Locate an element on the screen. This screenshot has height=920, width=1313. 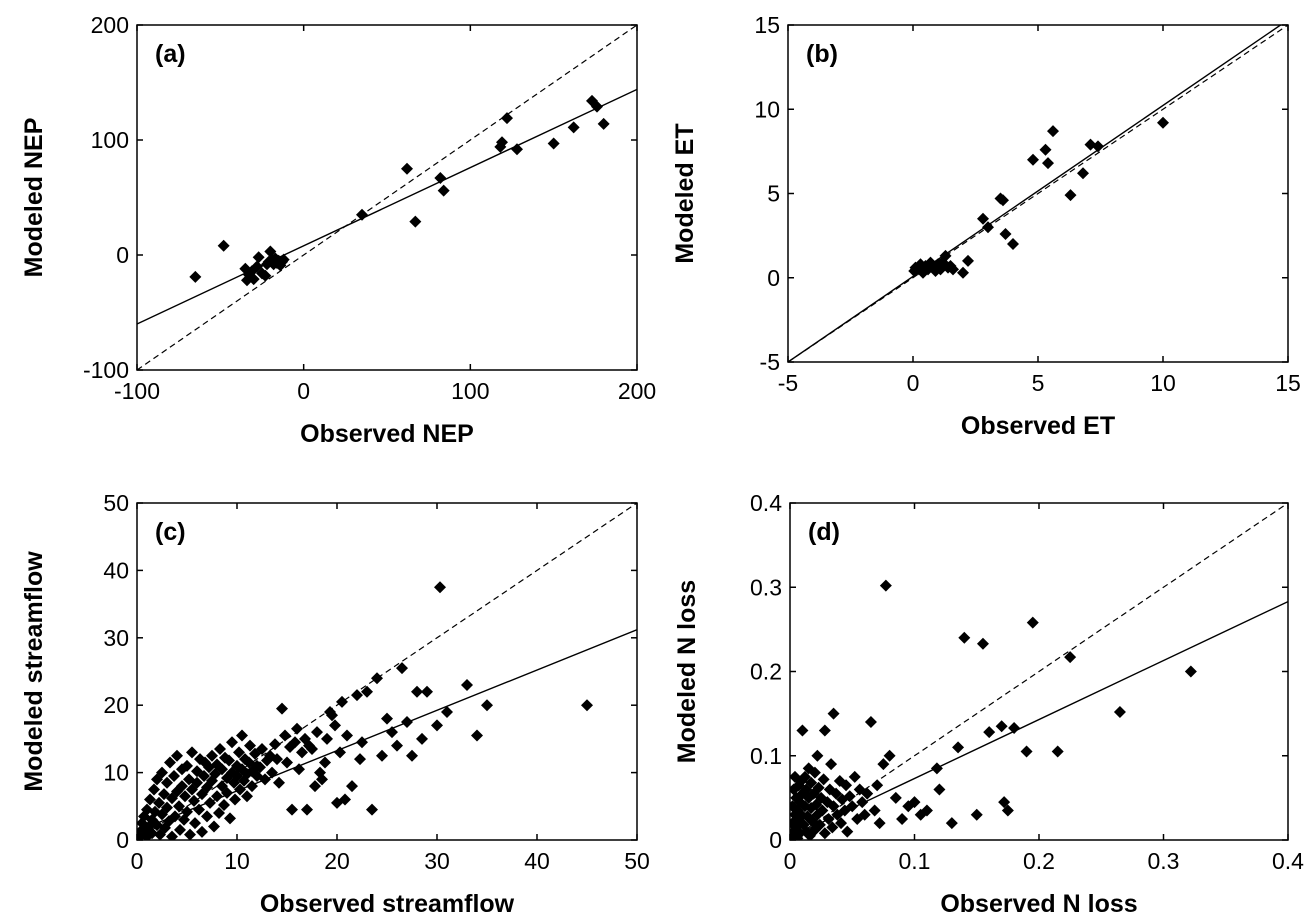
x-tick-label: 100 is located at coordinates (470, 391).